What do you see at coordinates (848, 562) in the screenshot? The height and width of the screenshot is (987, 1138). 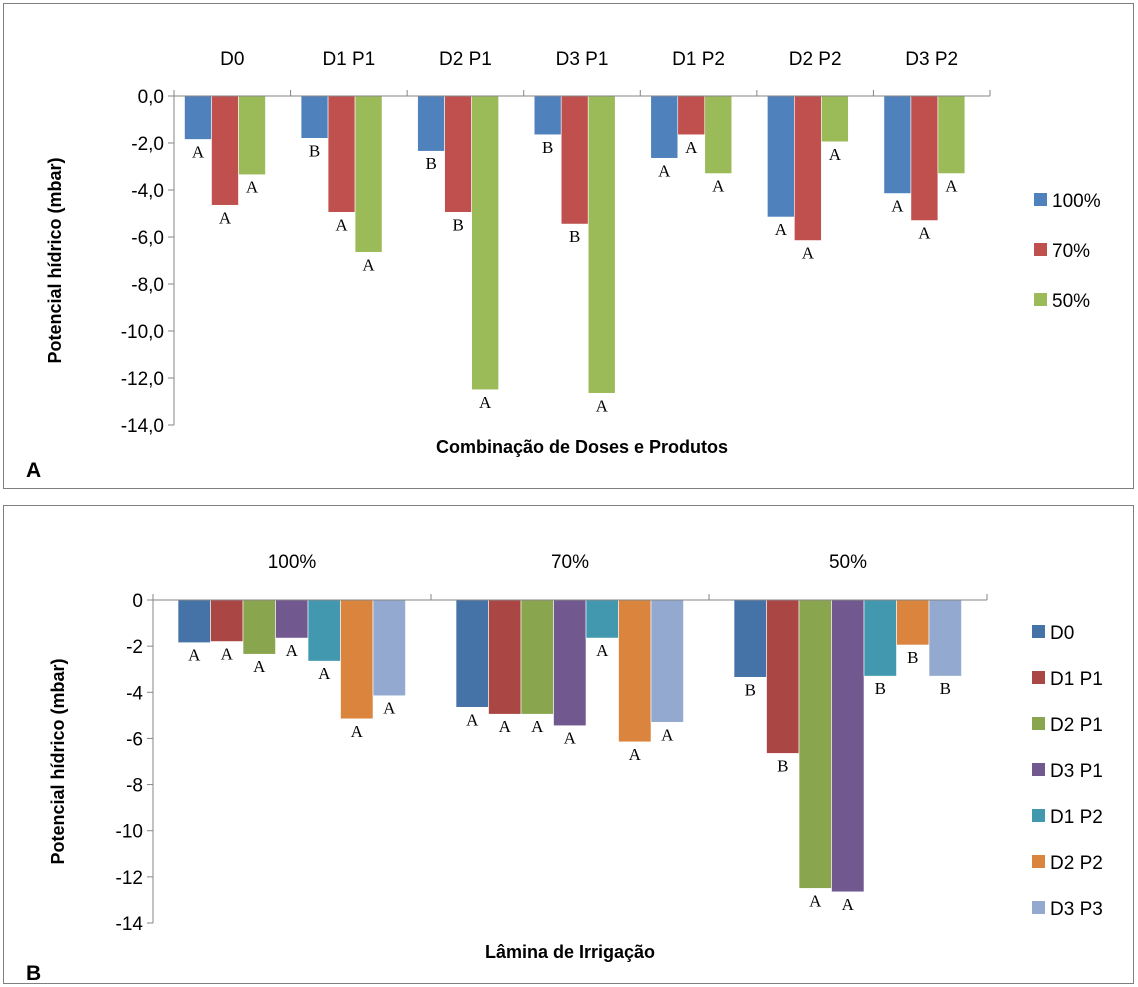 I see `chart-b-category-label: 50%` at bounding box center [848, 562].